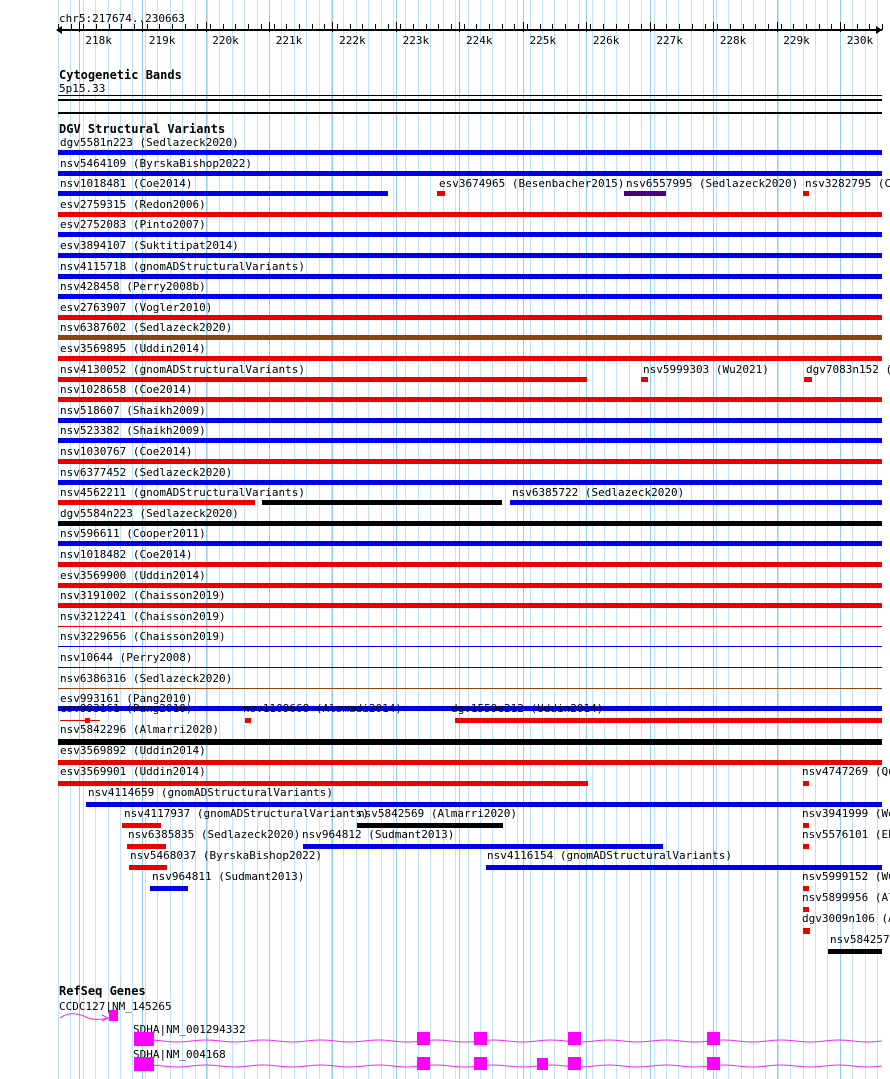 The width and height of the screenshot is (890, 1079). Describe the element at coordinates (437, 813) in the screenshot. I see `variant-label: nsv5842569 (Almarri2020)` at that location.